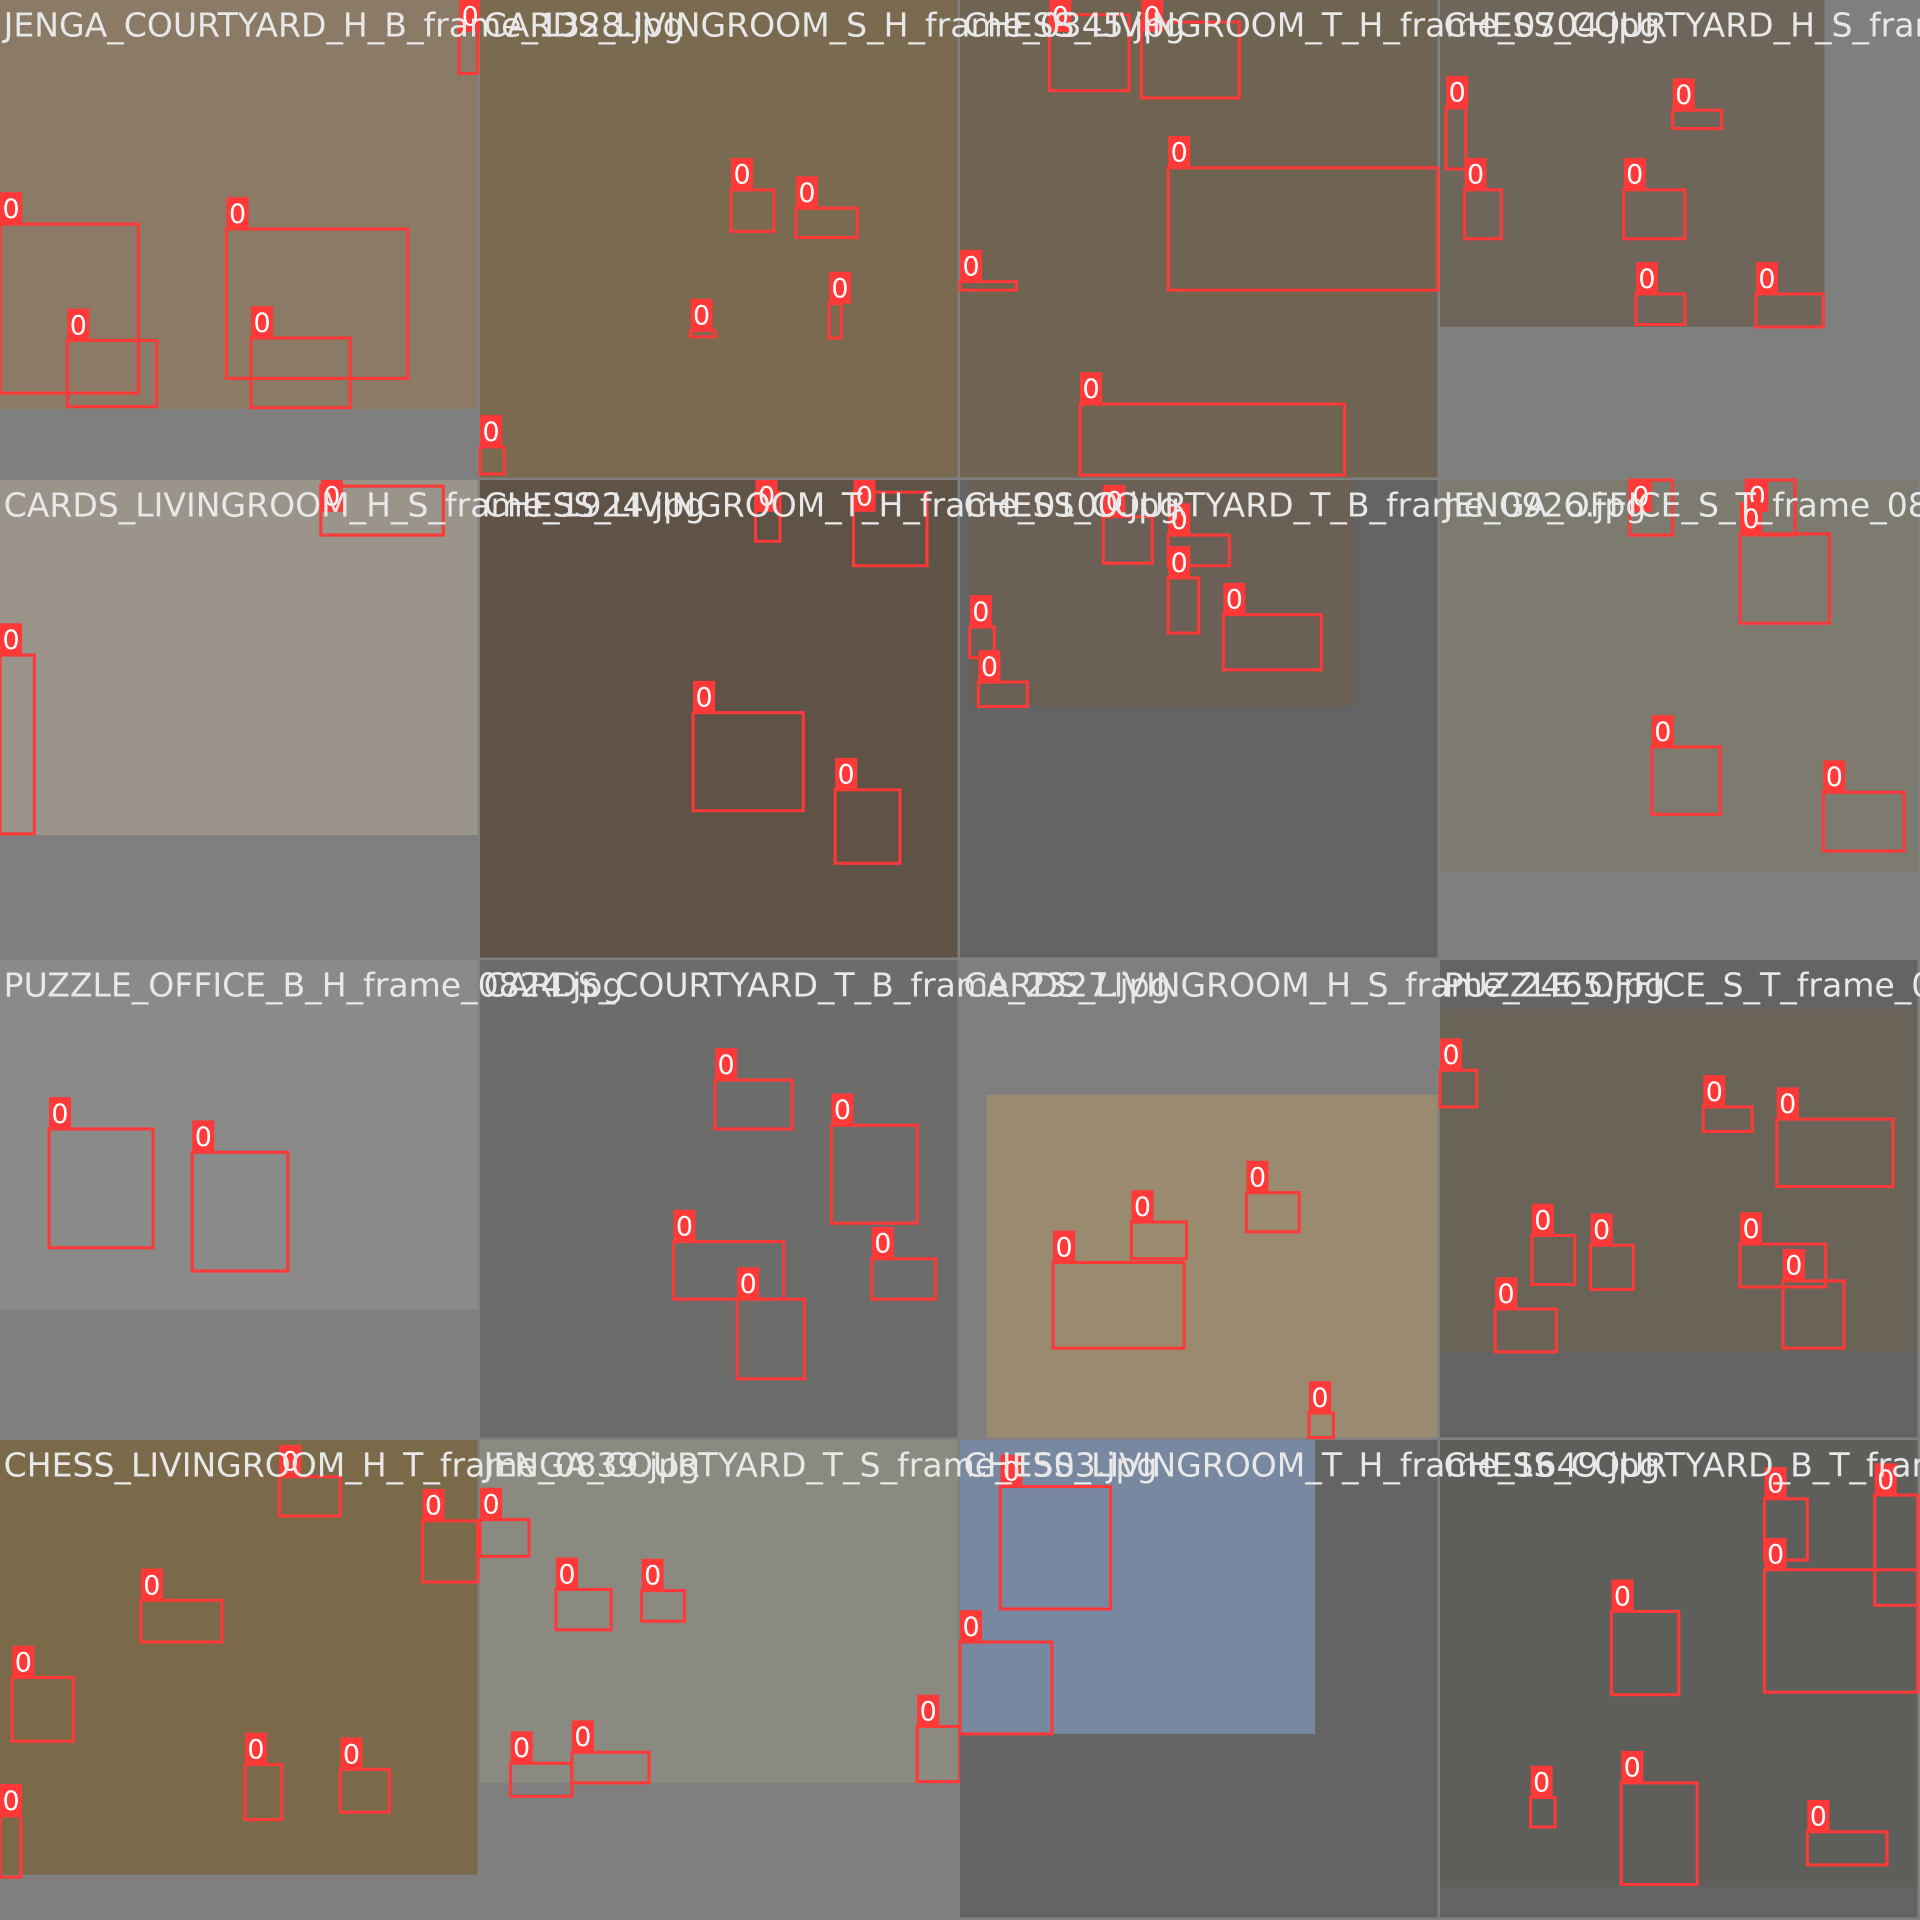  I want to click on tile: 00, so click(1198, 1679).